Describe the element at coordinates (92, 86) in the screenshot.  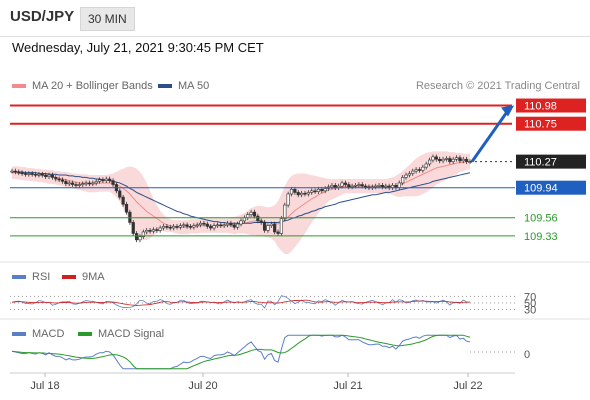
I see `legend-ma20-label: MA 20 + Bollinger Bands` at that location.